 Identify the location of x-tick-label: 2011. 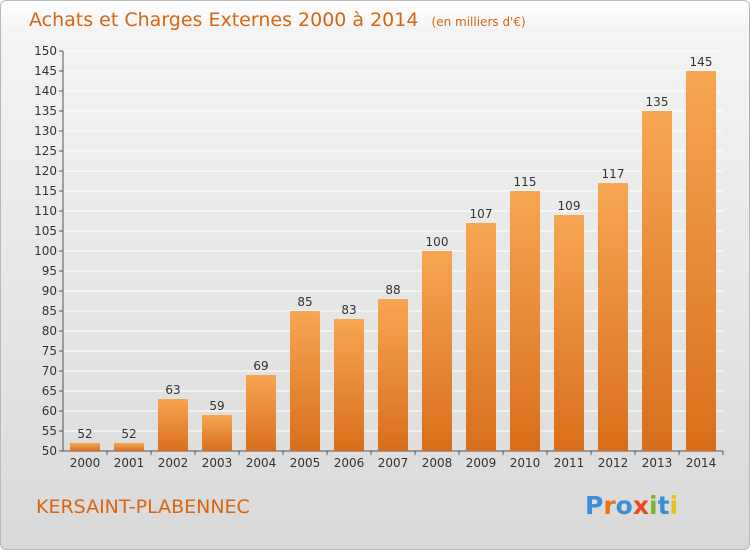
(569, 463).